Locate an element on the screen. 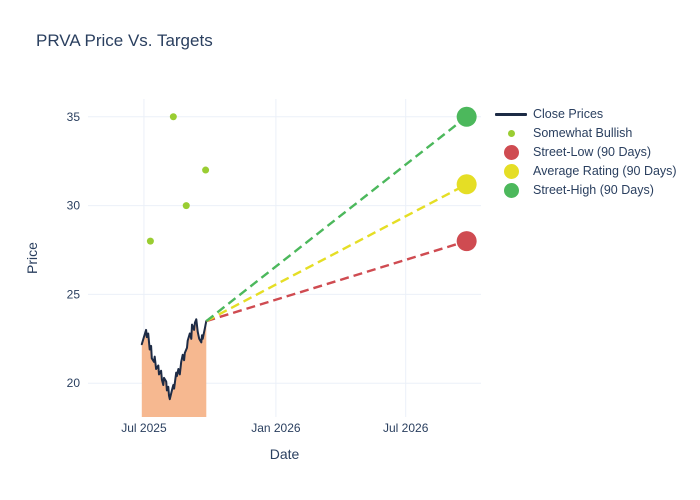 The width and height of the screenshot is (700, 500). legend-item-close-prices: Close Prices is located at coordinates (585, 114).